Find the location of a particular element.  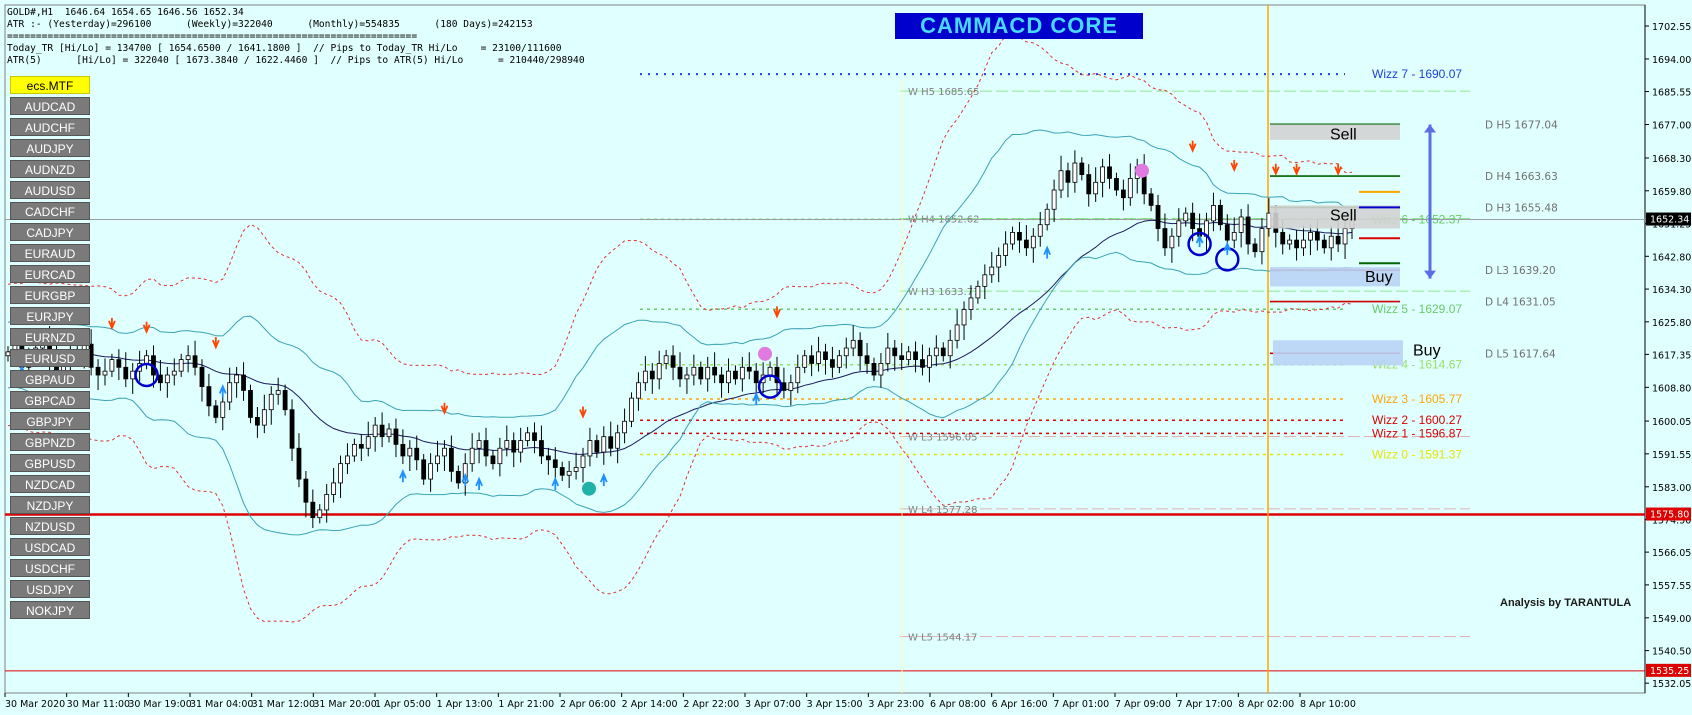

symbol-button-nzdusd: NZDUSD is located at coordinates (50, 526).